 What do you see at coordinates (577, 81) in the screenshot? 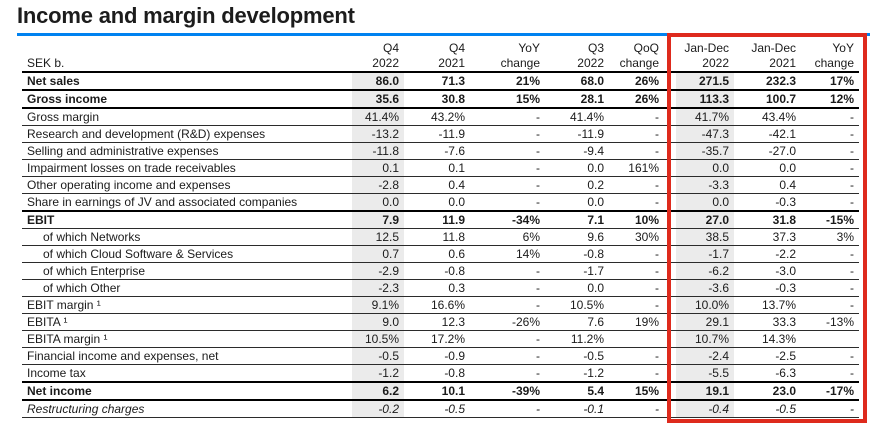
I see `cell-value: 68.0` at bounding box center [577, 81].